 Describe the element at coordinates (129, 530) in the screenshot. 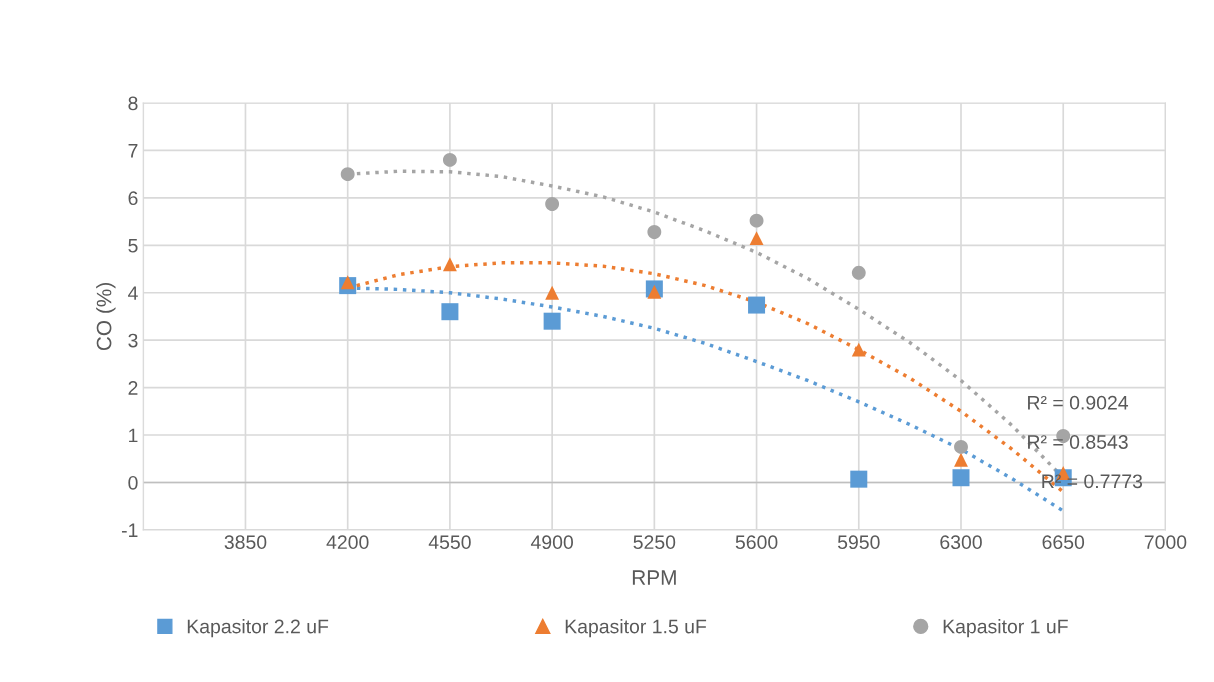

I see `y-tick-label: -1` at that location.